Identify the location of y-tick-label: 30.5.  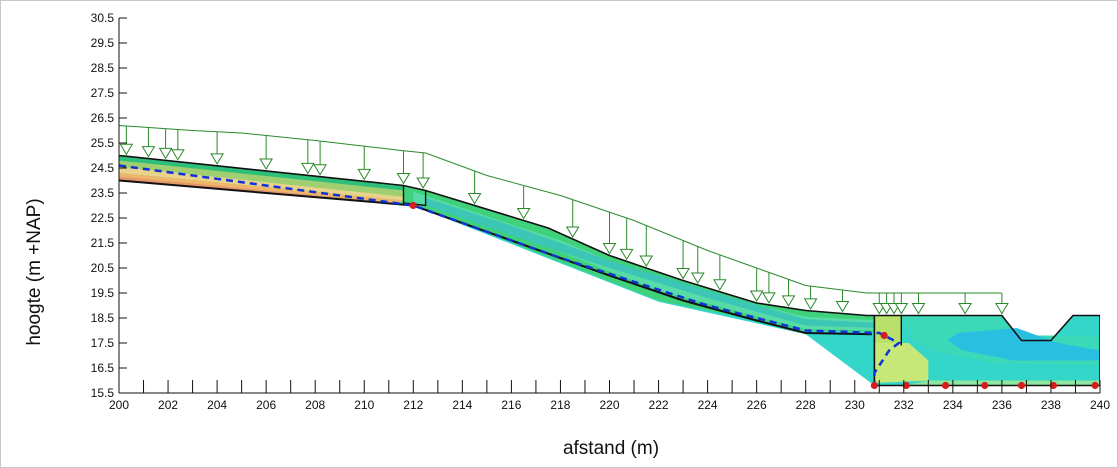
(103, 18).